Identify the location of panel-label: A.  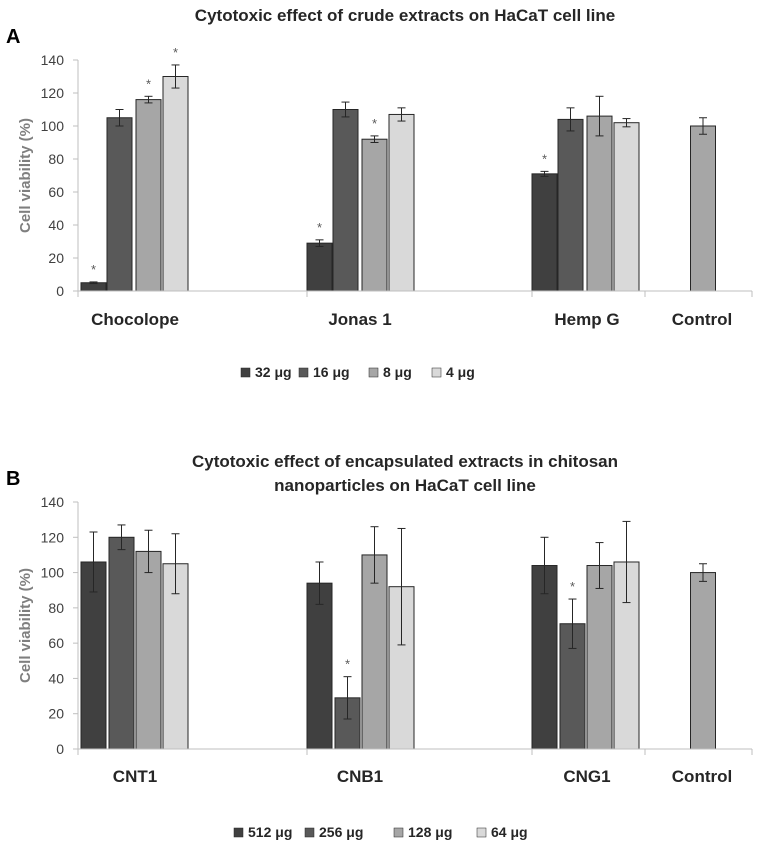
(13, 37).